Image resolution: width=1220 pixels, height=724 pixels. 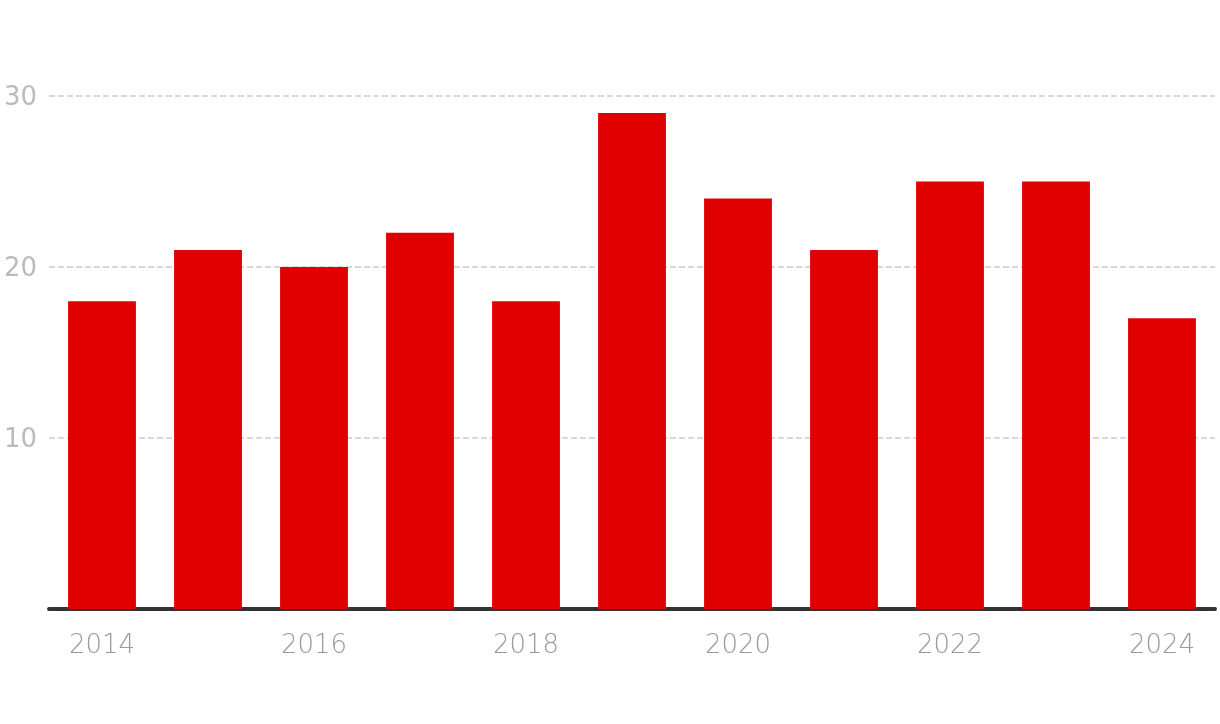 I want to click on x-tick-label: 2024, so click(x=1162, y=644).